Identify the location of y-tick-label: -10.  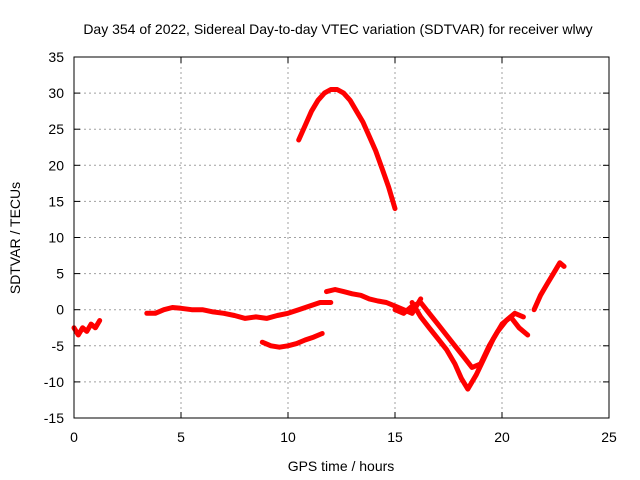
(54, 382).